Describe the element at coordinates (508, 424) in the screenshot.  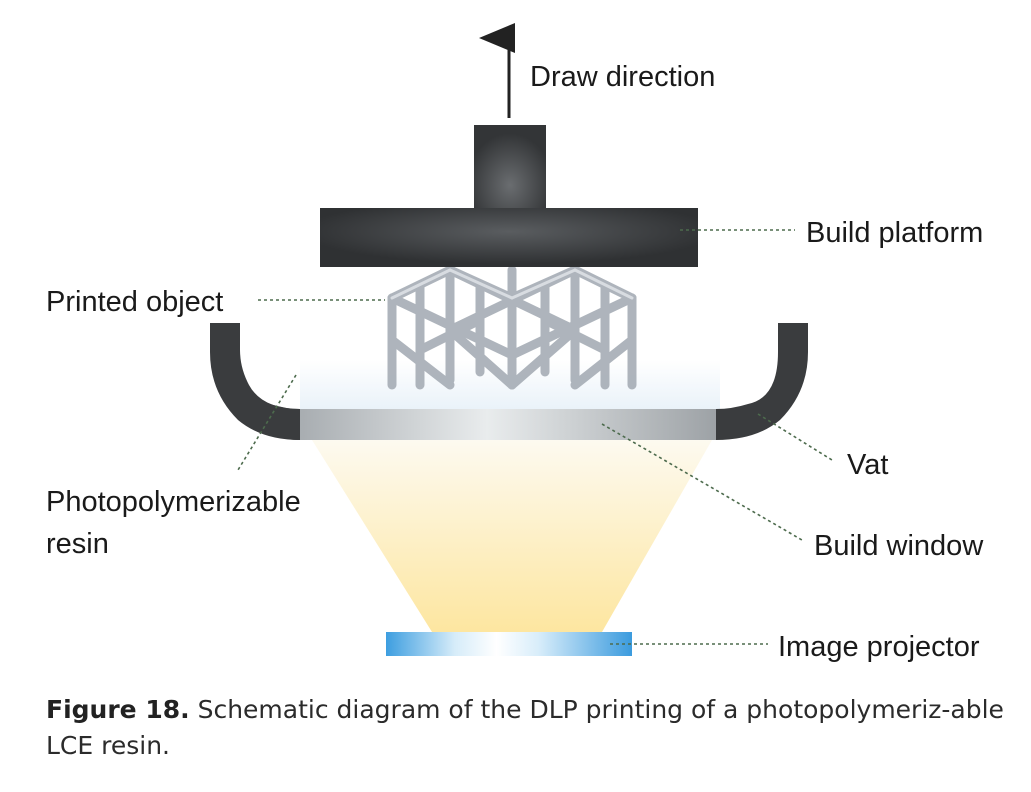
I see `build-window` at that location.